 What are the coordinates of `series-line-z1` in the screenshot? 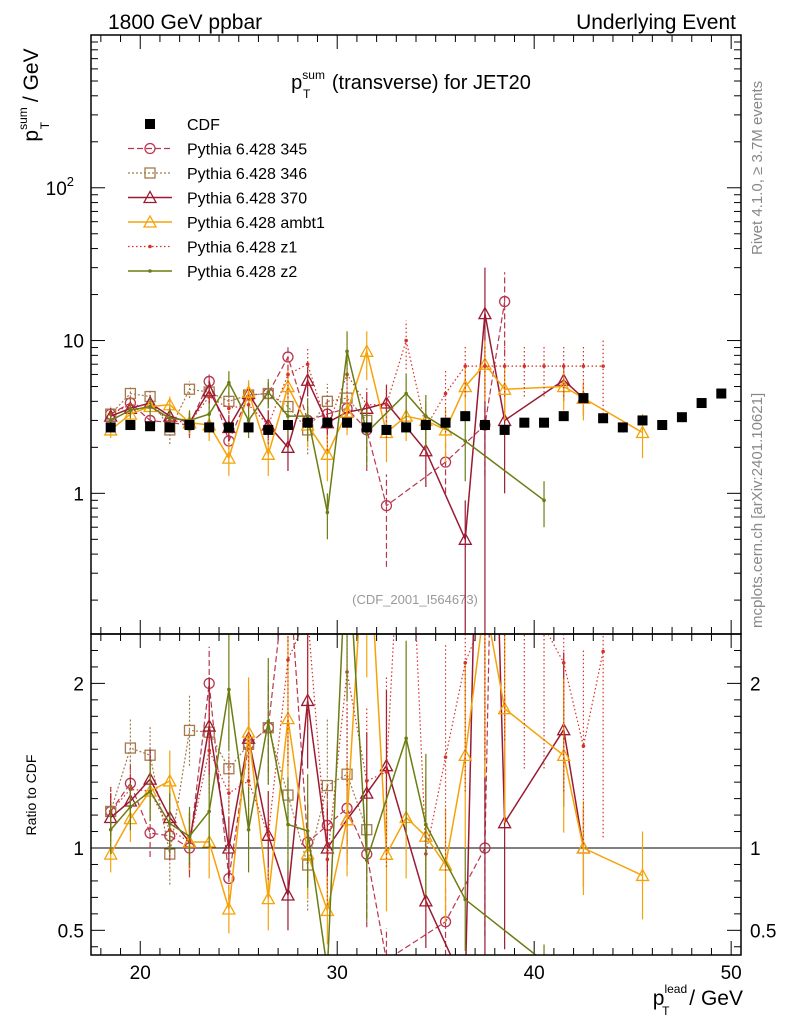 It's located at (357, 384).